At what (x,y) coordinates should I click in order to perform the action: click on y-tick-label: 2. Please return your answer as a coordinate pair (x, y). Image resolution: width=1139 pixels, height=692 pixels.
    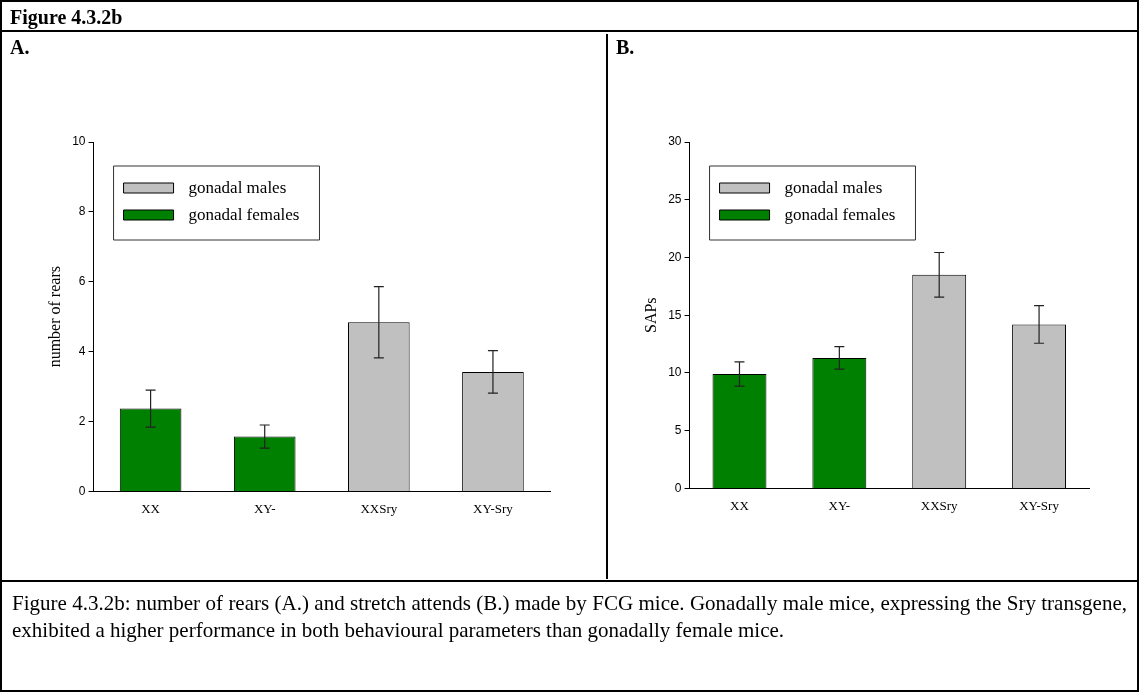
    Looking at the image, I should click on (82, 420).